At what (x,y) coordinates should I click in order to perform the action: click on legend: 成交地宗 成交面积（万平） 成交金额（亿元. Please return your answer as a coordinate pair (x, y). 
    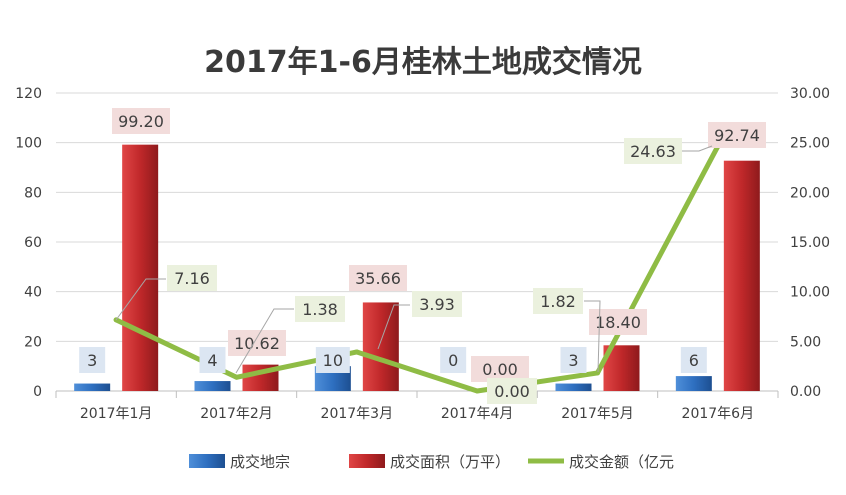
    Looking at the image, I should click on (431, 462).